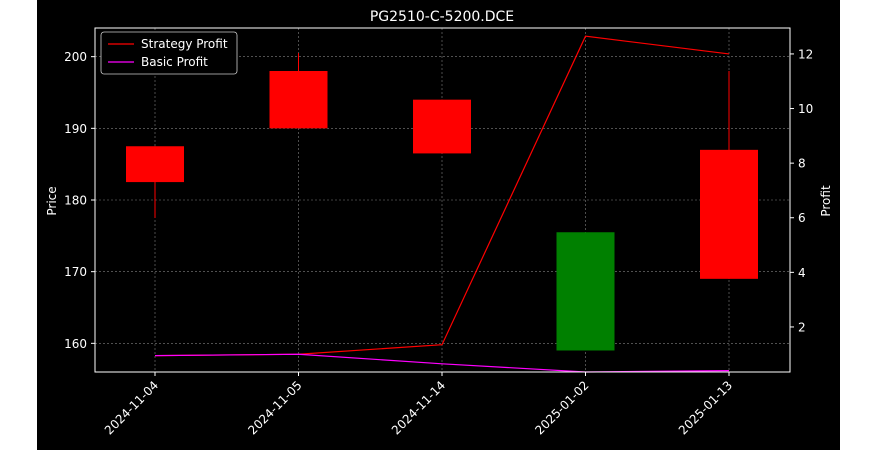 The image size is (878, 450). Describe the element at coordinates (52, 200) in the screenshot. I see `y-axis-label: Price` at that location.